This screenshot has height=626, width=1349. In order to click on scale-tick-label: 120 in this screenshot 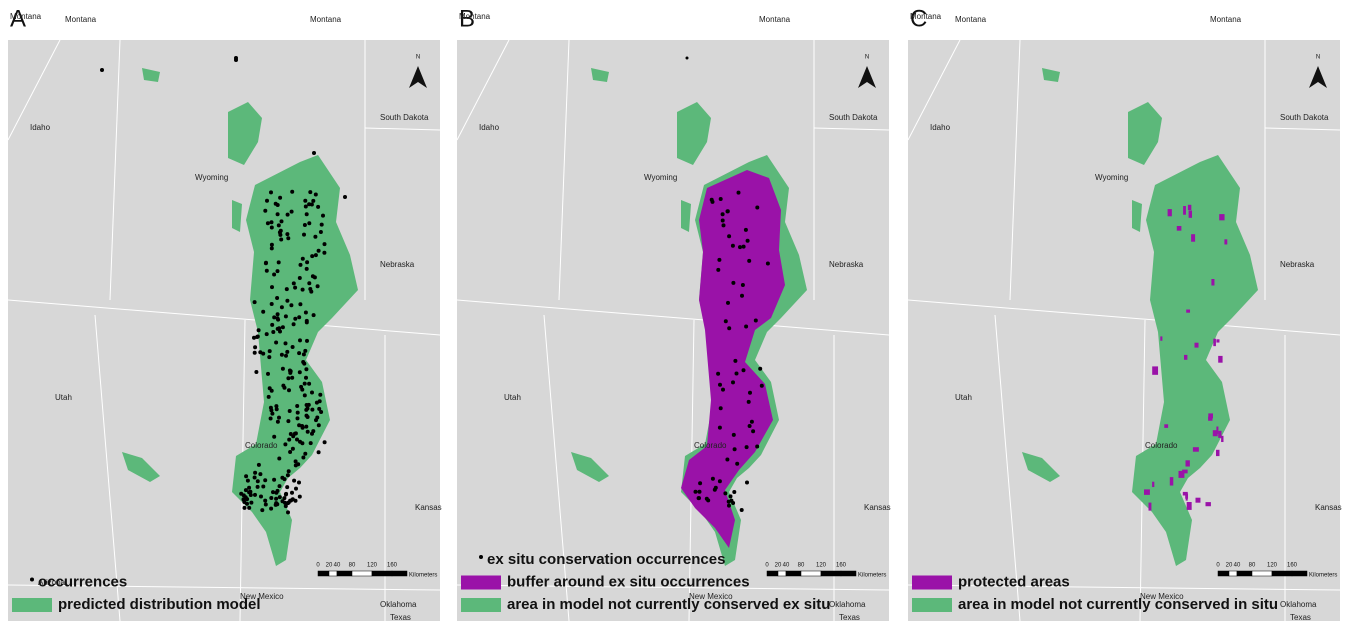, I will do `click(821, 566)`.